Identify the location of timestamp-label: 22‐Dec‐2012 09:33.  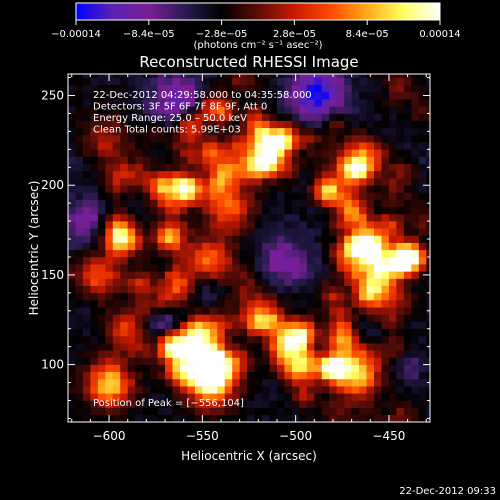
(447, 491).